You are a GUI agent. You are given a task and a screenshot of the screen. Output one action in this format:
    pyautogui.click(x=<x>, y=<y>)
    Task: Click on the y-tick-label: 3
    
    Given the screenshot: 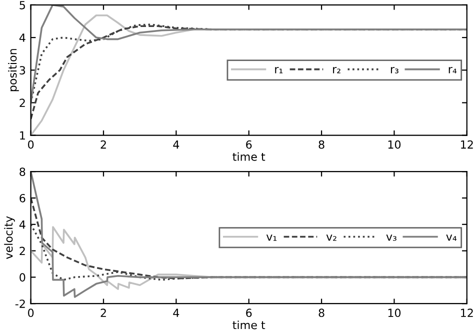 What is the action you would take?
    pyautogui.click(x=23, y=70)
    